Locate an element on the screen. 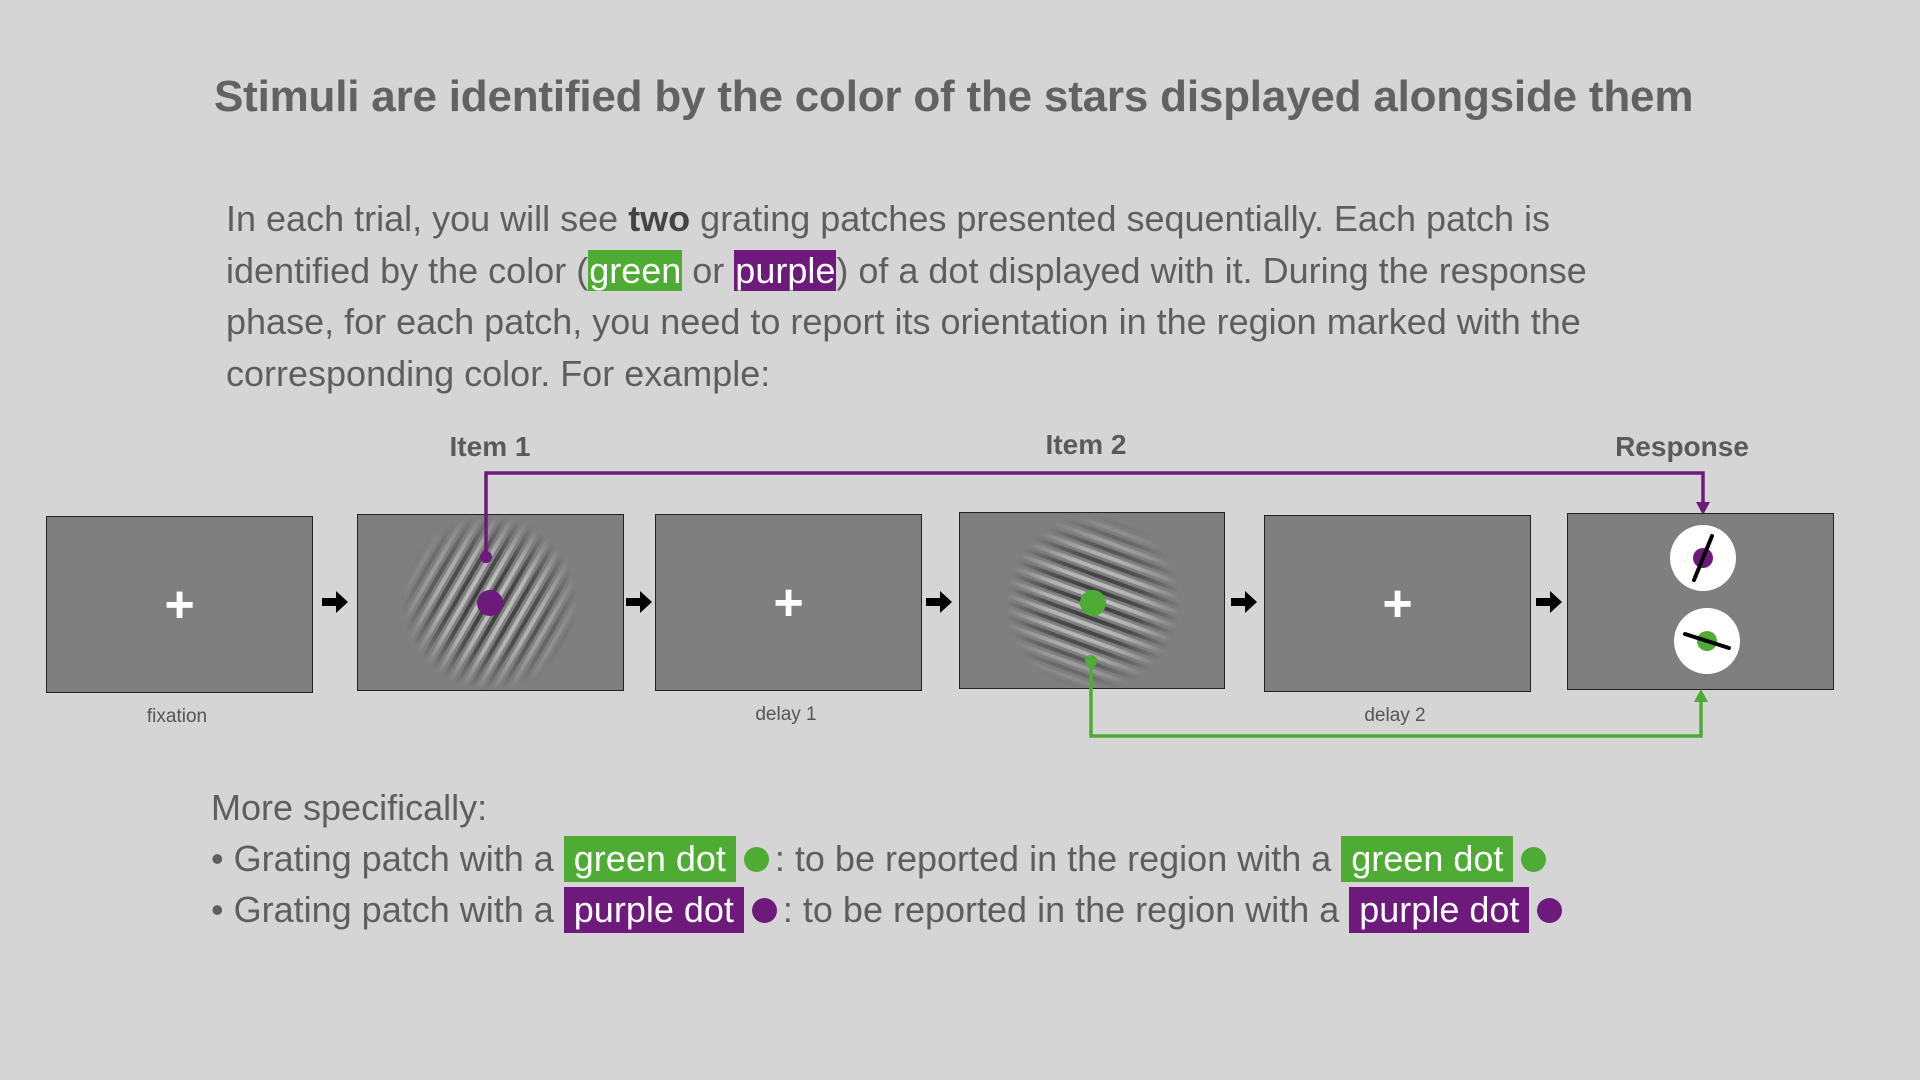 The width and height of the screenshot is (1920, 1080). intro-text-1: In each trial, you will see is located at coordinates (427, 218).